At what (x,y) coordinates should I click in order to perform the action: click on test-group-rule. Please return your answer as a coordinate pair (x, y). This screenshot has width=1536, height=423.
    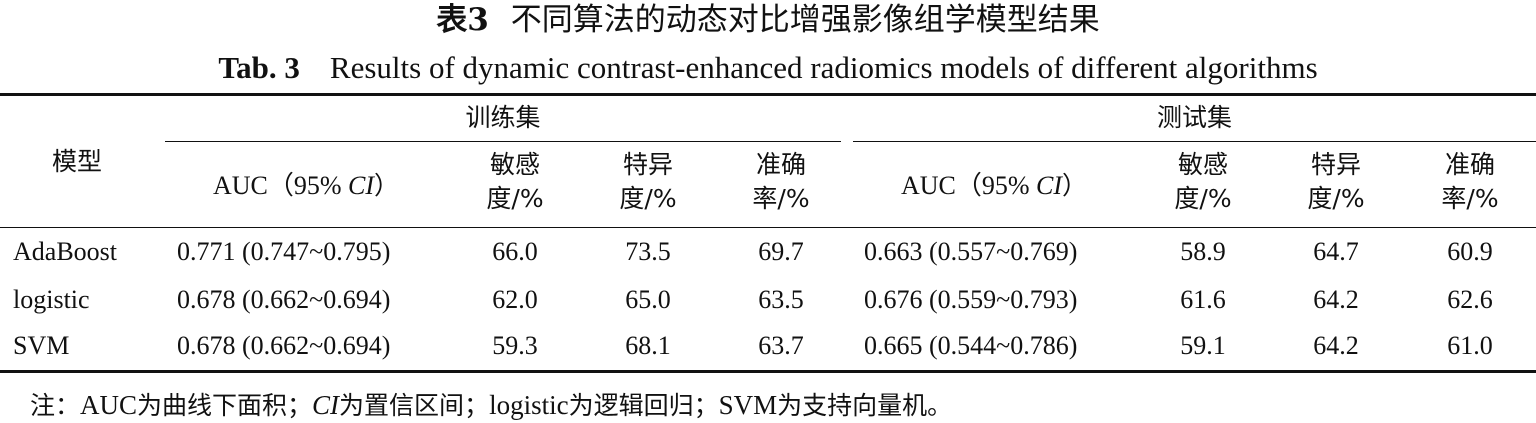
    Looking at the image, I should click on (1194, 141).